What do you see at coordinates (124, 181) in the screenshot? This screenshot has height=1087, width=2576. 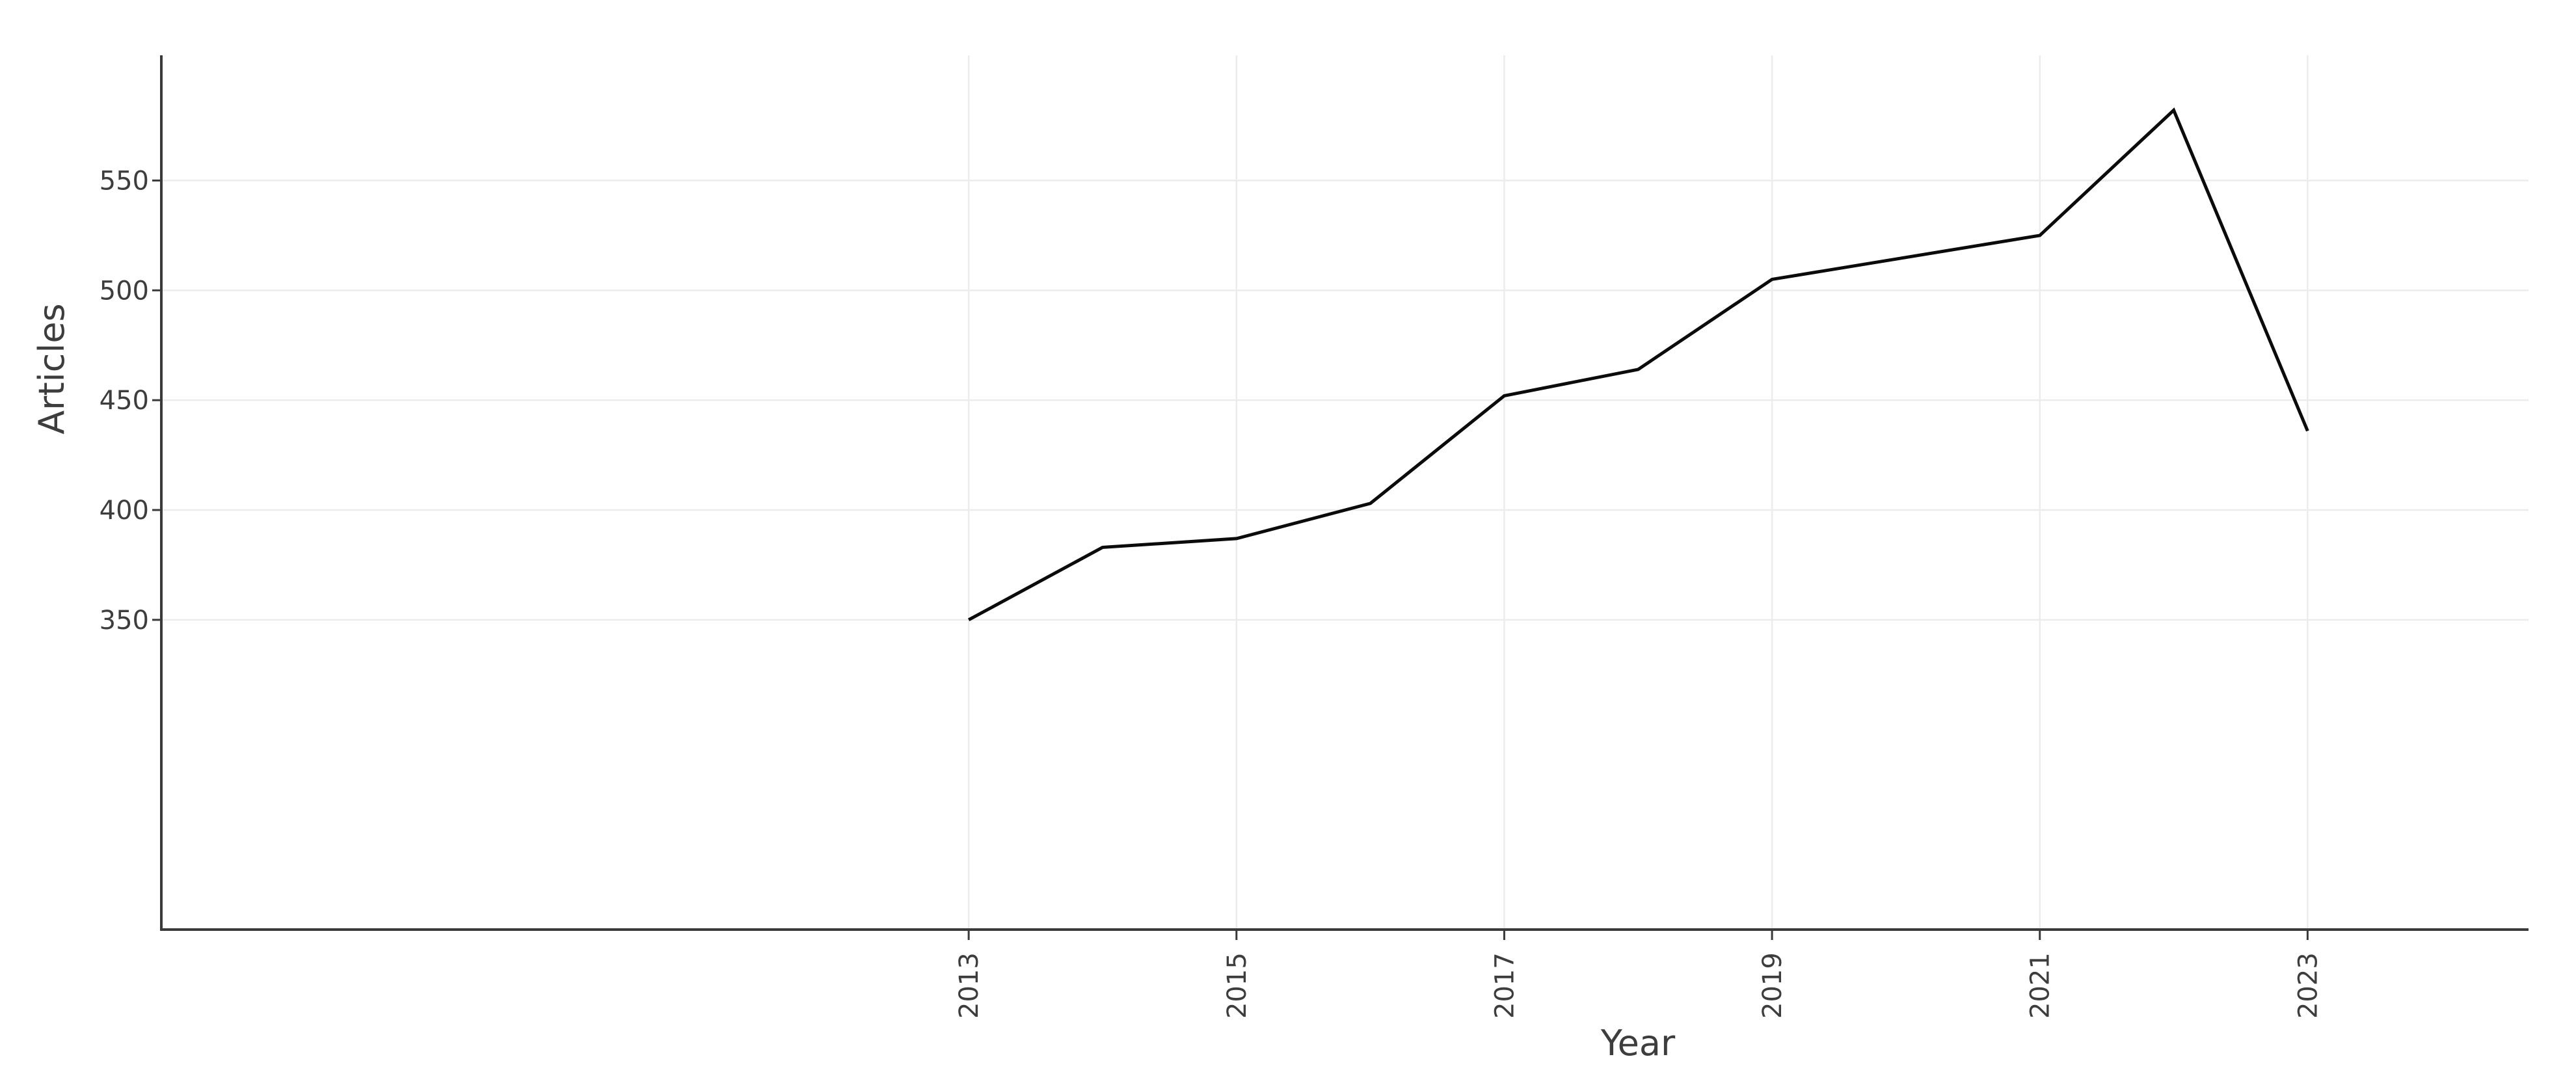 I see `y-tick-label: 550` at bounding box center [124, 181].